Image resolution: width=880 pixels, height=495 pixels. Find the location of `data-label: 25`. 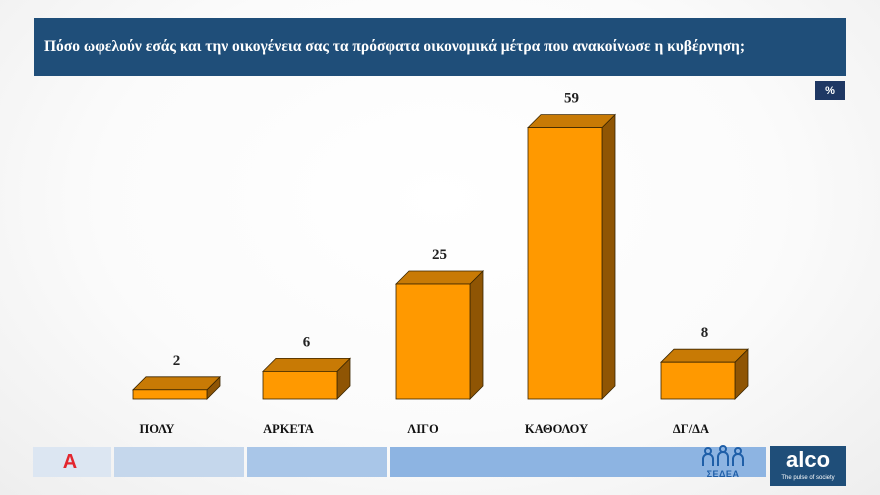

data-label: 25 is located at coordinates (439, 255).